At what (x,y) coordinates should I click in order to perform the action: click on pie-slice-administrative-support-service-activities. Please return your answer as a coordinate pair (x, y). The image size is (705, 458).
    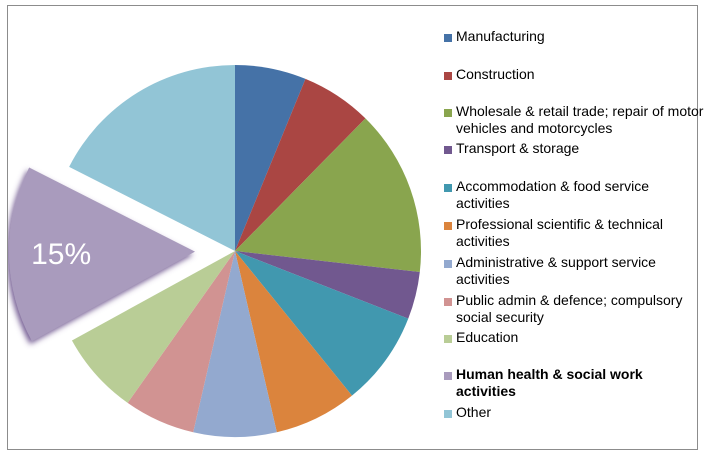
    Looking at the image, I should click on (235, 344).